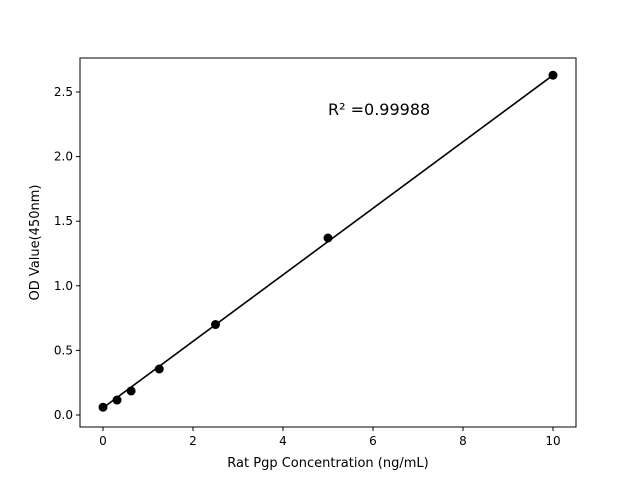 The image size is (640, 480). Describe the element at coordinates (103, 441) in the screenshot. I see `x-tick-label: 0` at that location.